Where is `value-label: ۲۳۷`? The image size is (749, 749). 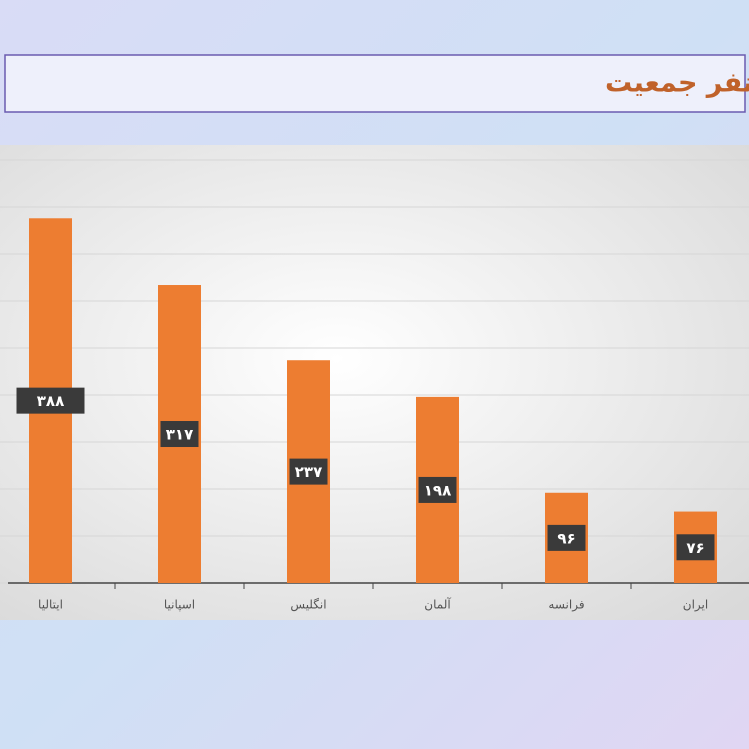 value-label: ۲۳۷ is located at coordinates (308, 472).